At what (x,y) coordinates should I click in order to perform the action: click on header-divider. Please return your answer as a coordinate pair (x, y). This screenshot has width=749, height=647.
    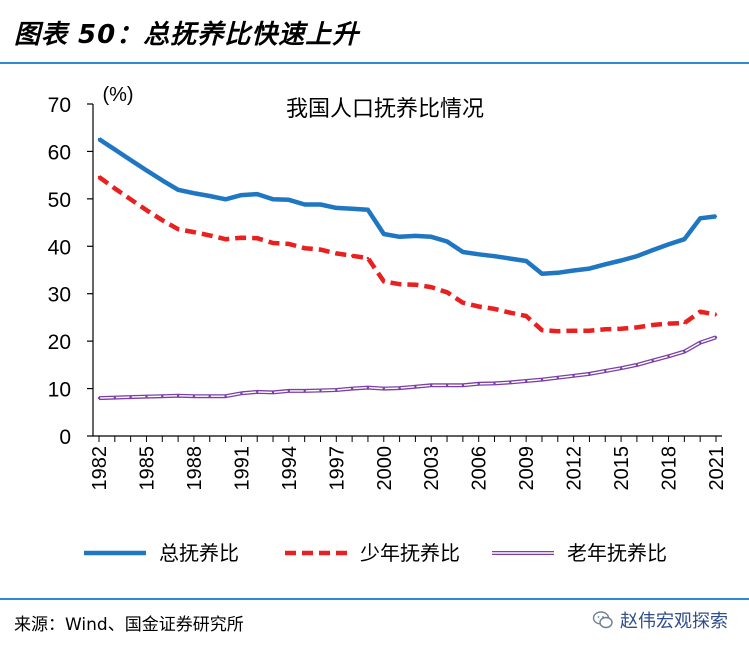
    Looking at the image, I should click on (374, 63).